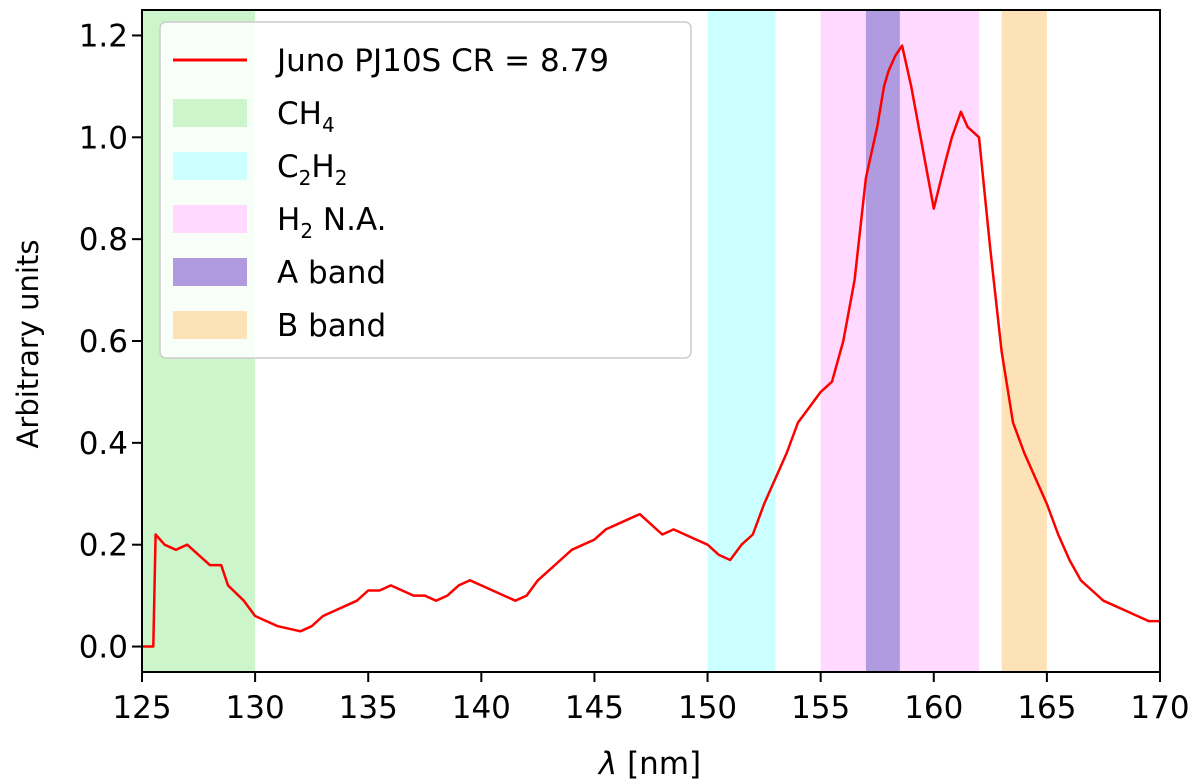 The width and height of the screenshot is (1200, 783). I want to click on x-tick-label: 150, so click(707, 708).